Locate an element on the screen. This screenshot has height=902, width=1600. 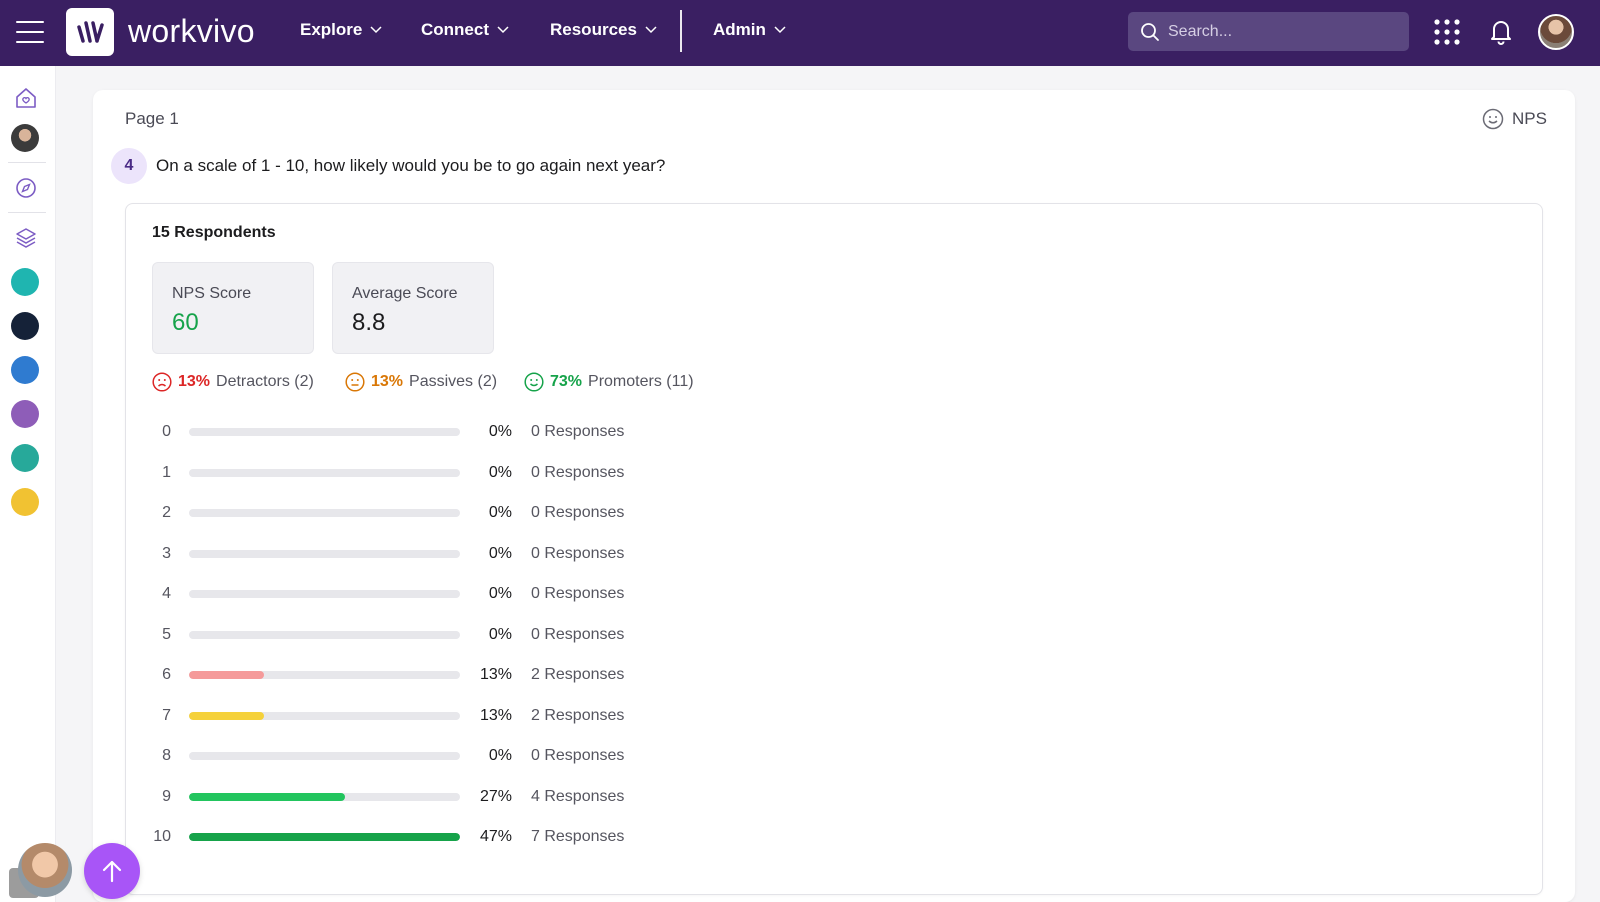
notification-bell-icon is located at coordinates (1501, 31).